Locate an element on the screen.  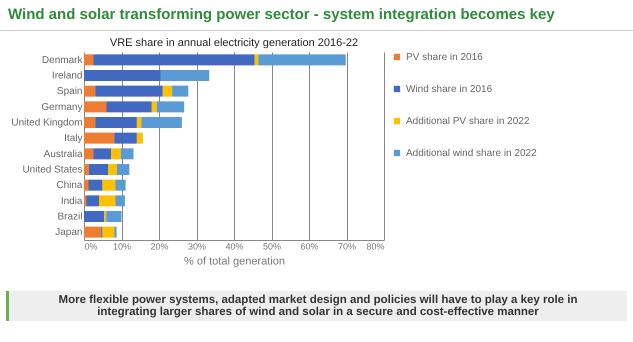
y-tick-label: China is located at coordinates (69, 186).